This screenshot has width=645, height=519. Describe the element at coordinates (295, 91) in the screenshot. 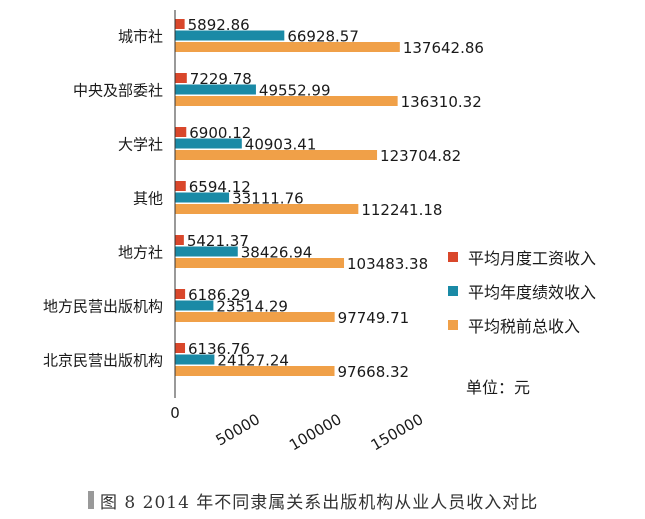

I see `data-label: 49552.99` at that location.